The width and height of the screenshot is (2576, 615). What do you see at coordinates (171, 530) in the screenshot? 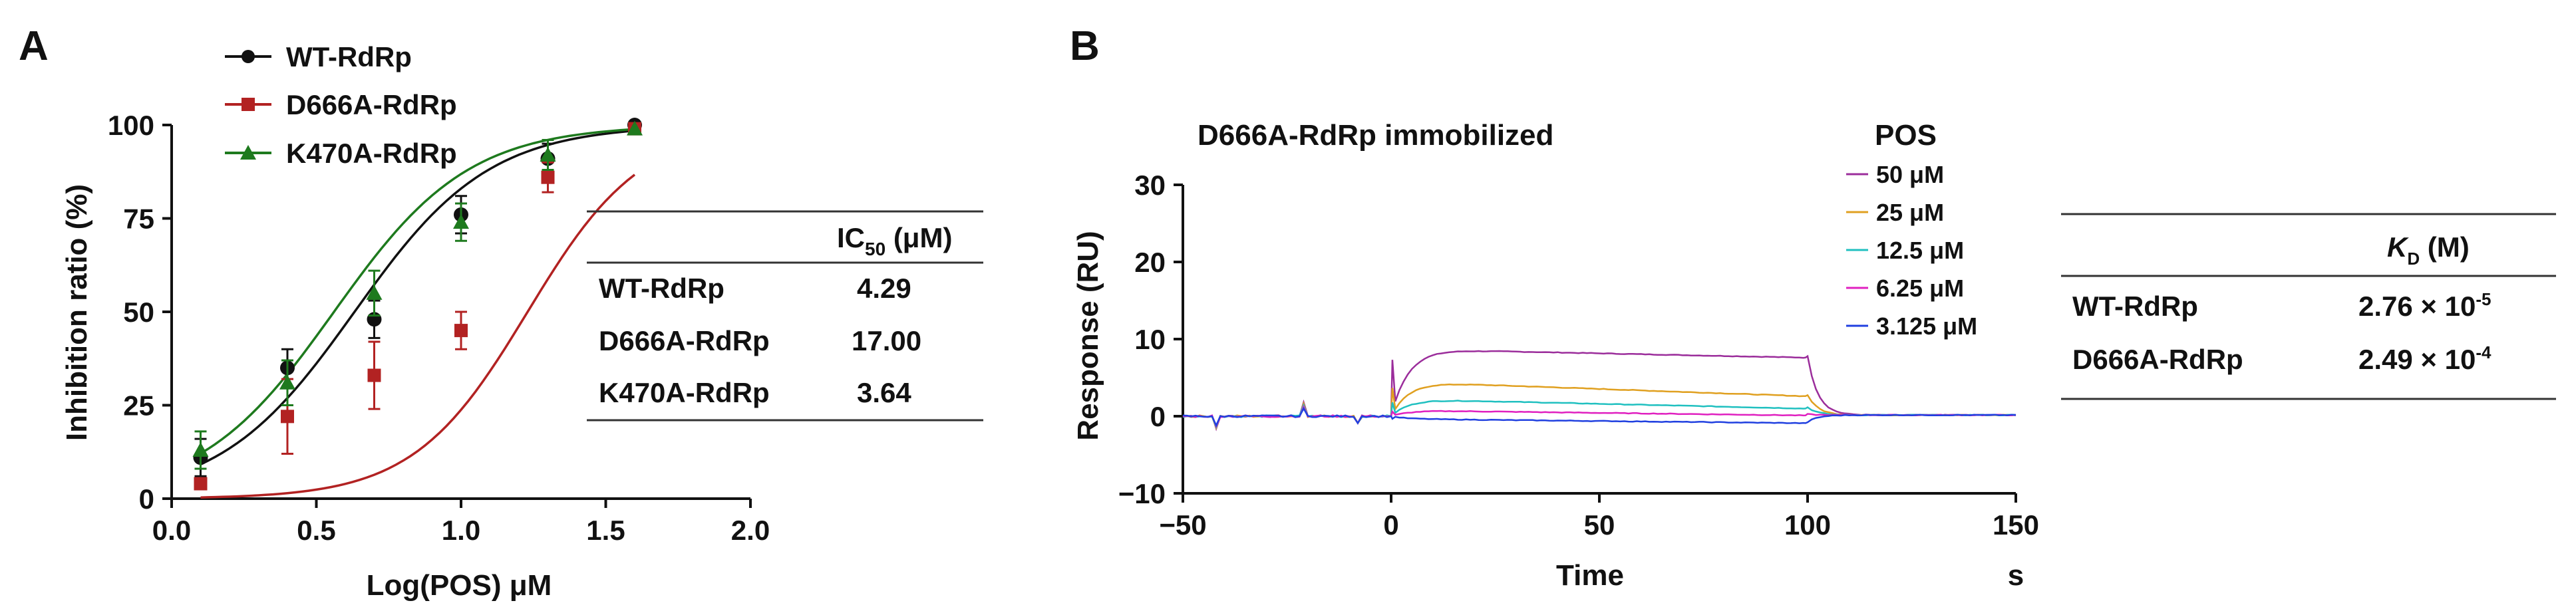
I see `x-tick-label: 0.0` at bounding box center [171, 530].